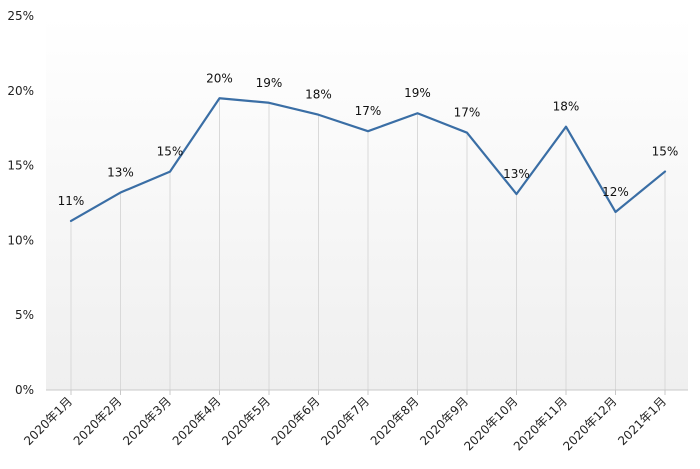  I want to click on x-tick-label: 2020年2月, so click(98, 421).